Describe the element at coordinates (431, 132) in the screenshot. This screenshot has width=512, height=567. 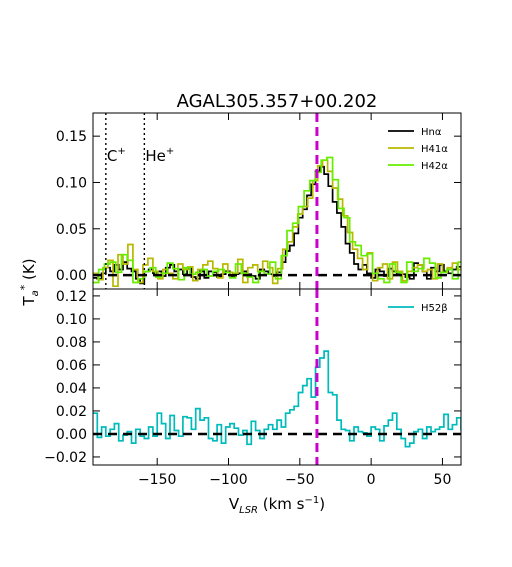
I see `legend-label: Hnα` at that location.